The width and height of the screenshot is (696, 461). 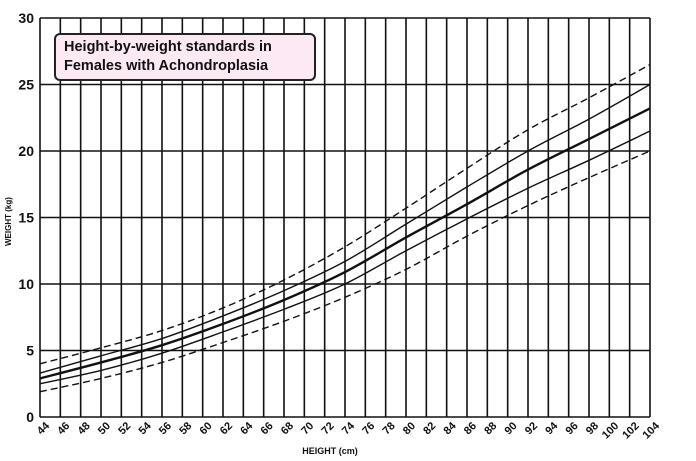 What do you see at coordinates (44, 428) in the screenshot?
I see `x-tick-label: 44` at bounding box center [44, 428].